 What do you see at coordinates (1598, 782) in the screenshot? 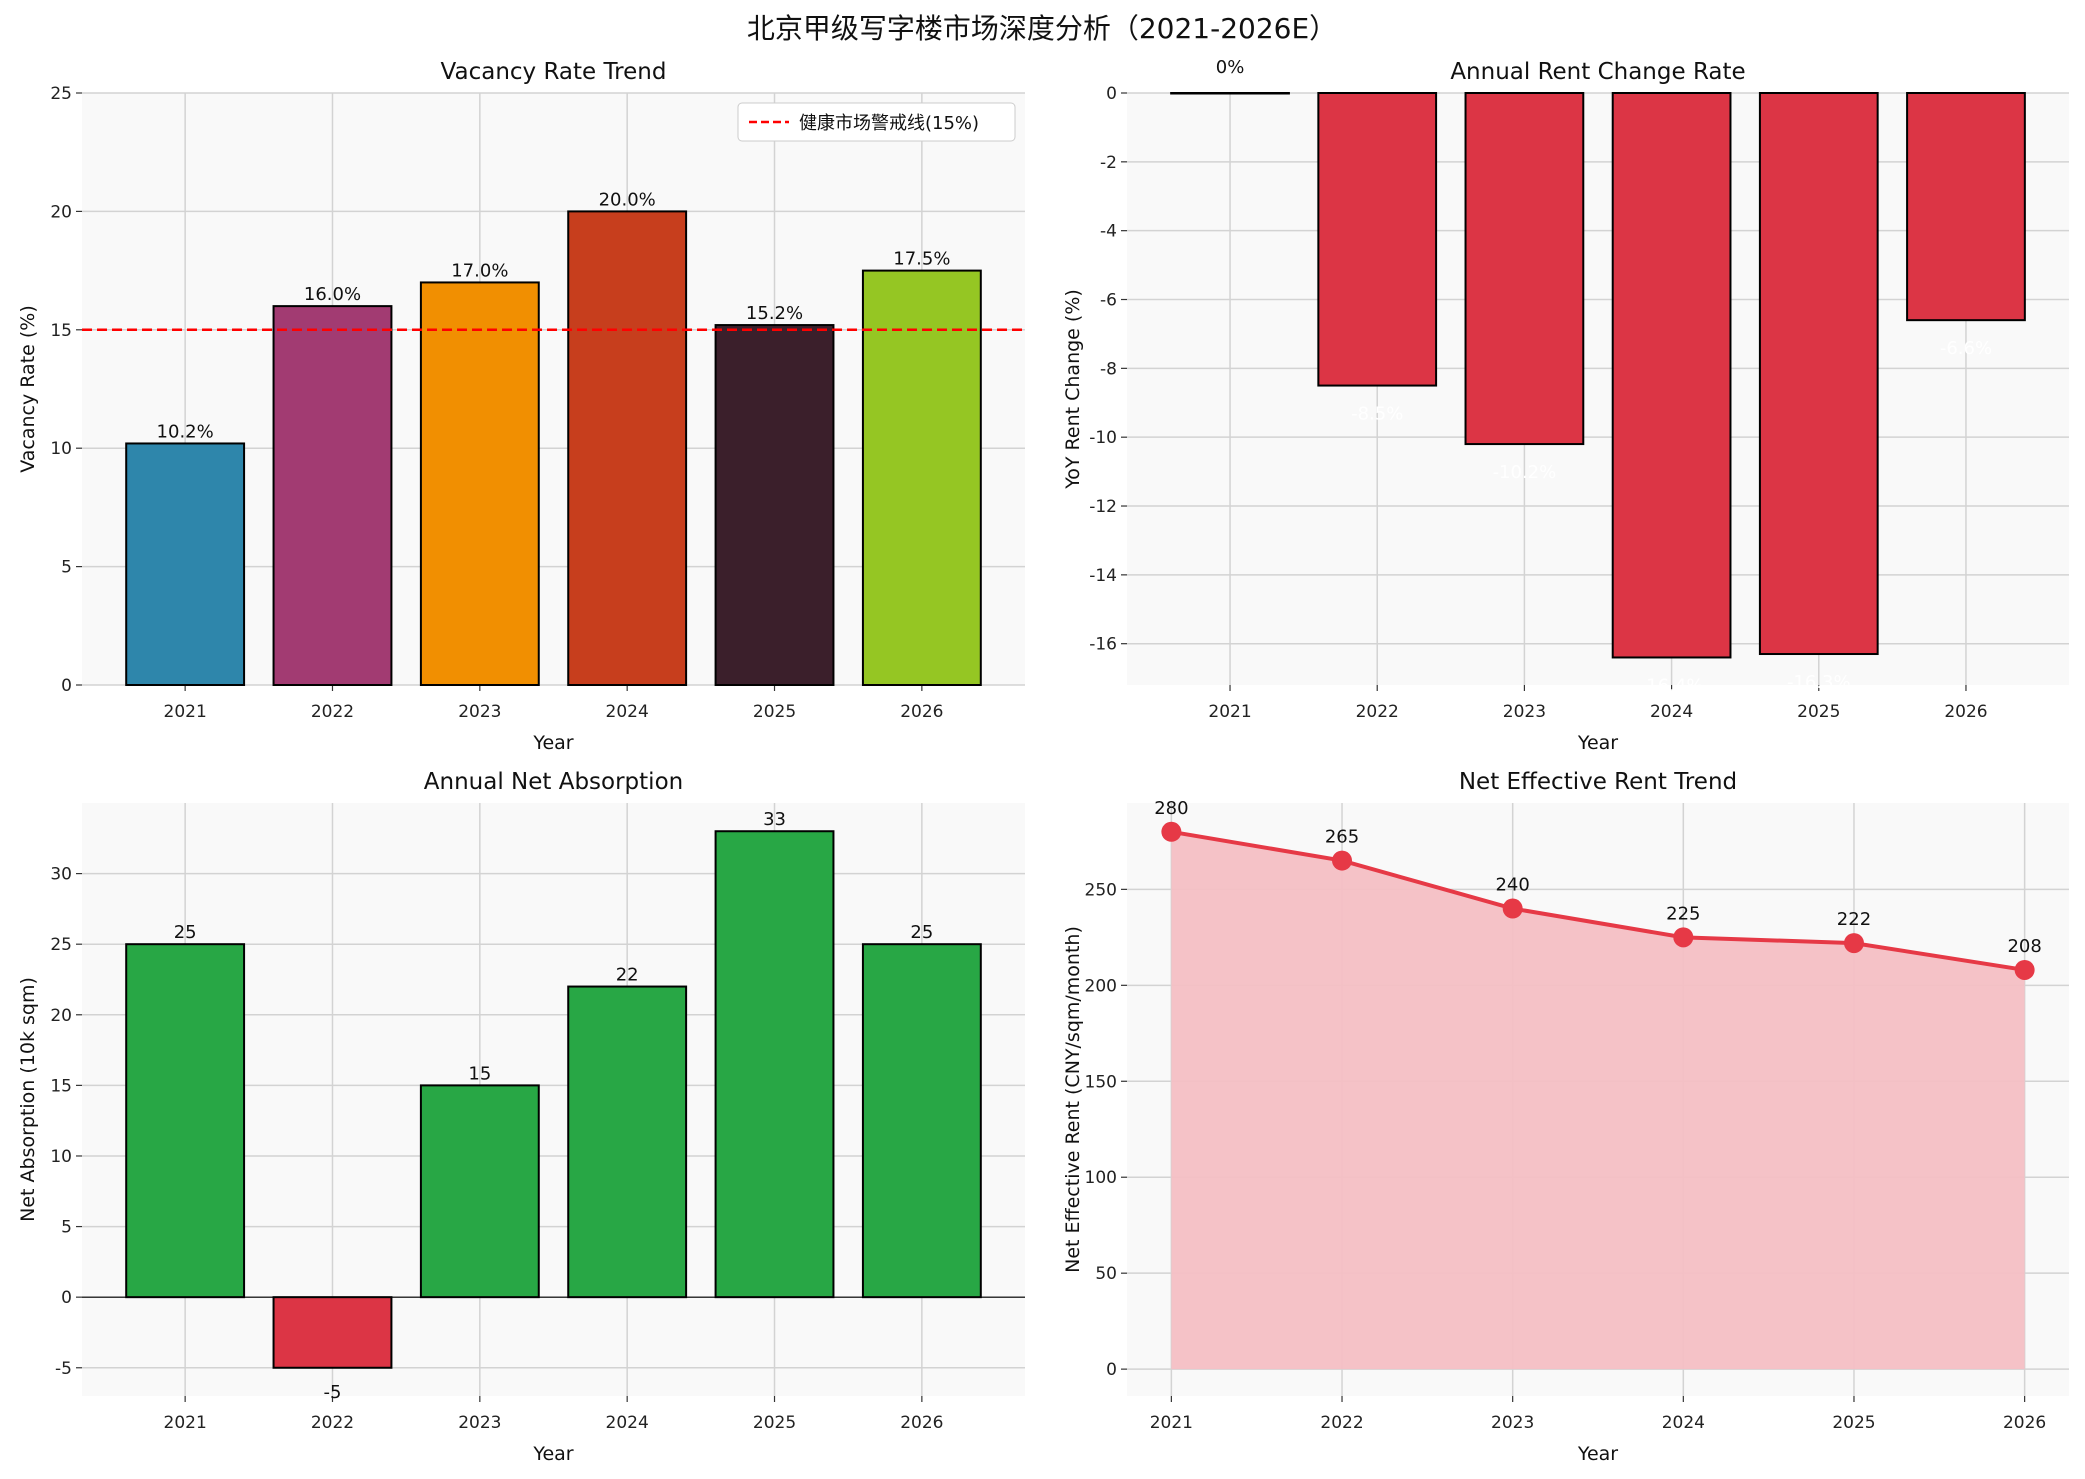
I see `chart-title: Net Effective Rent Trend` at bounding box center [1598, 782].